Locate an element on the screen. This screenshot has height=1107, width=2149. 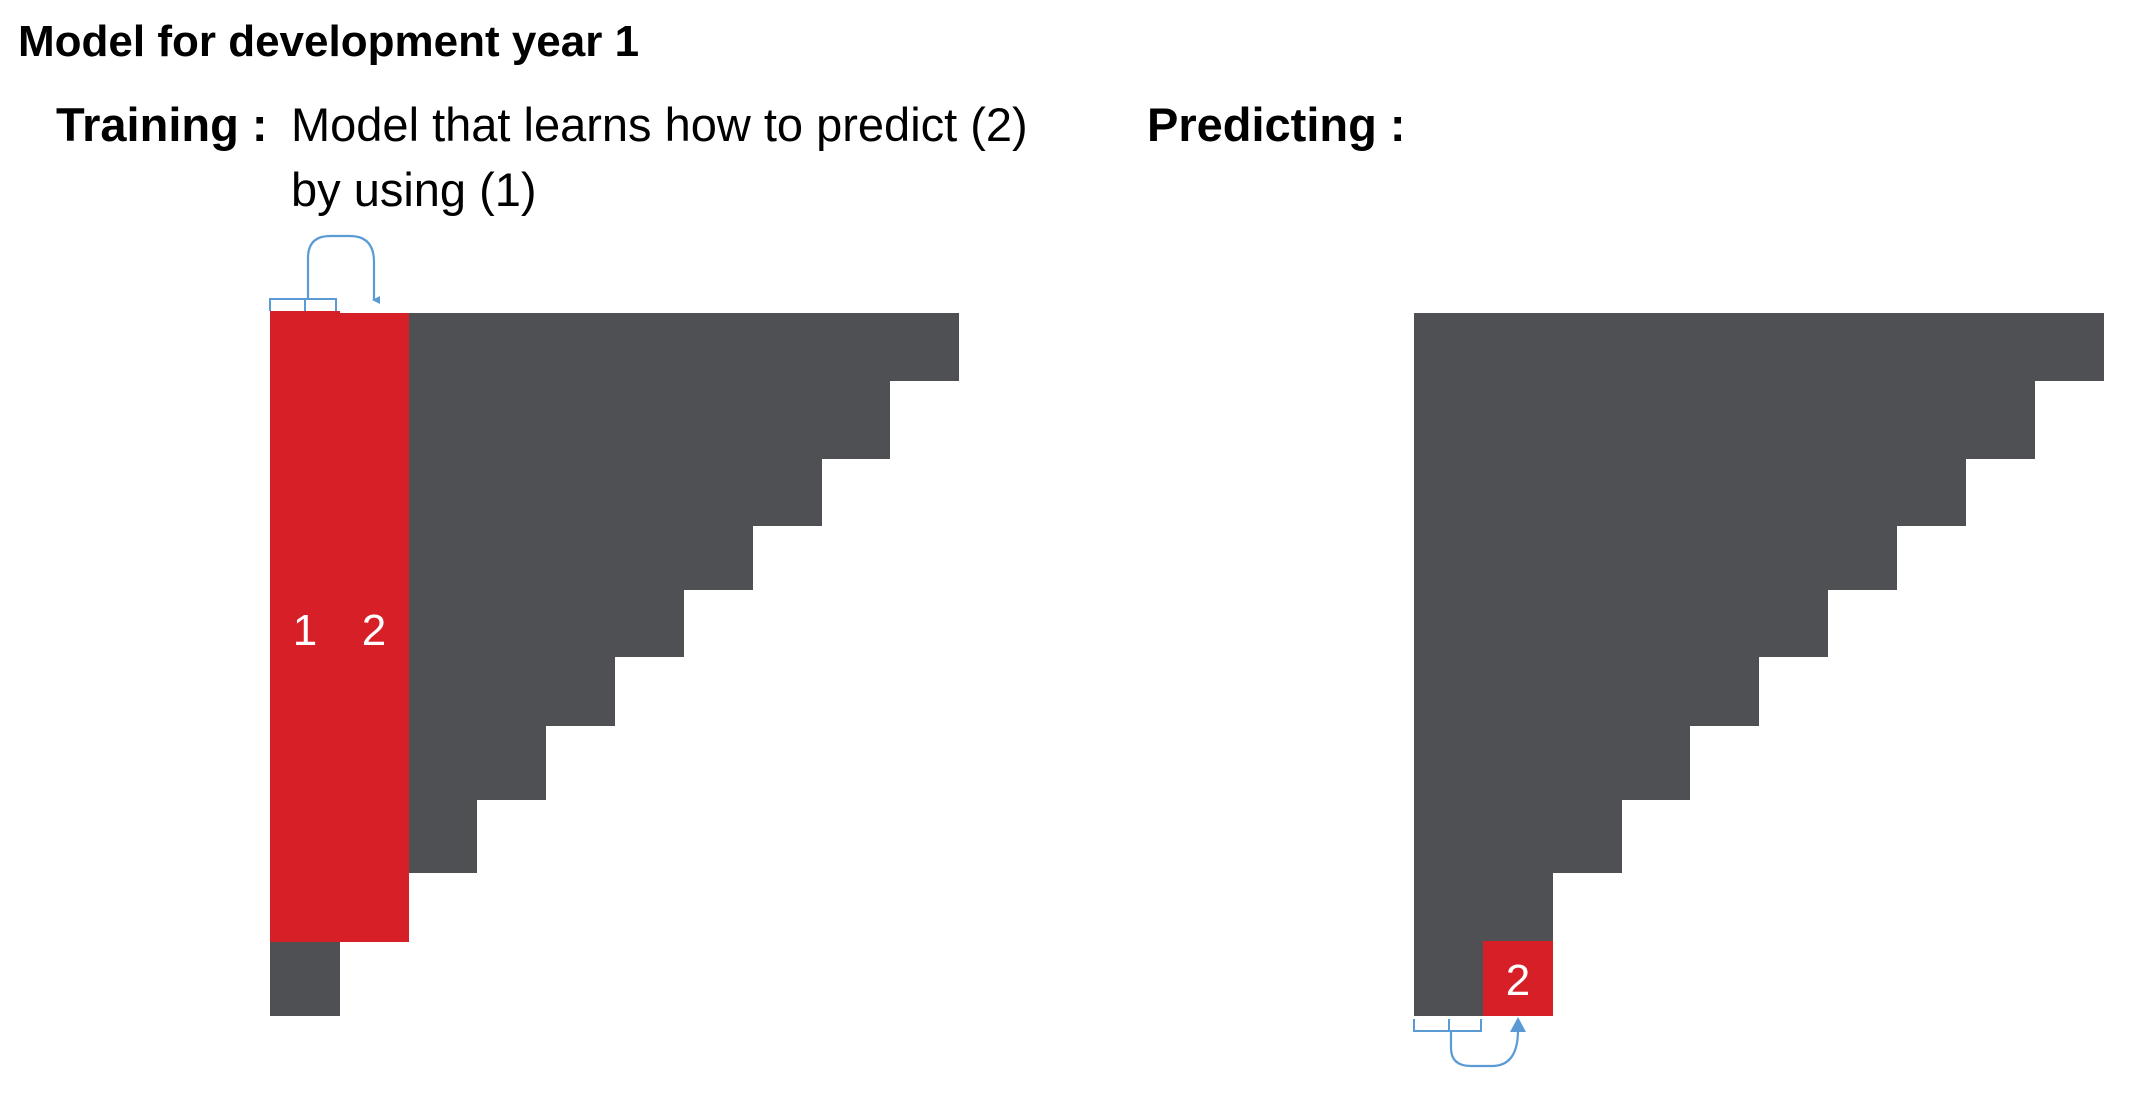
predicting-arrowhead is located at coordinates (1518, 1024).